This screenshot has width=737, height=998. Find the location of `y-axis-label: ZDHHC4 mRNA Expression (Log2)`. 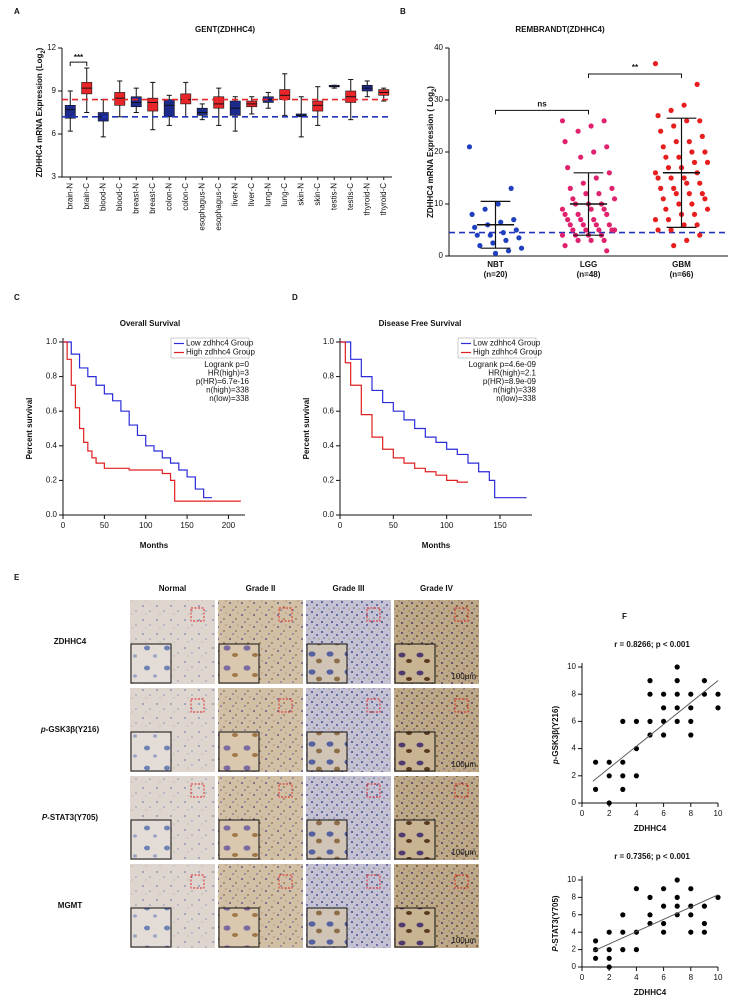

y-axis-label: ZDHHC4 mRNA Expression (Log2) is located at coordinates (40, 112).